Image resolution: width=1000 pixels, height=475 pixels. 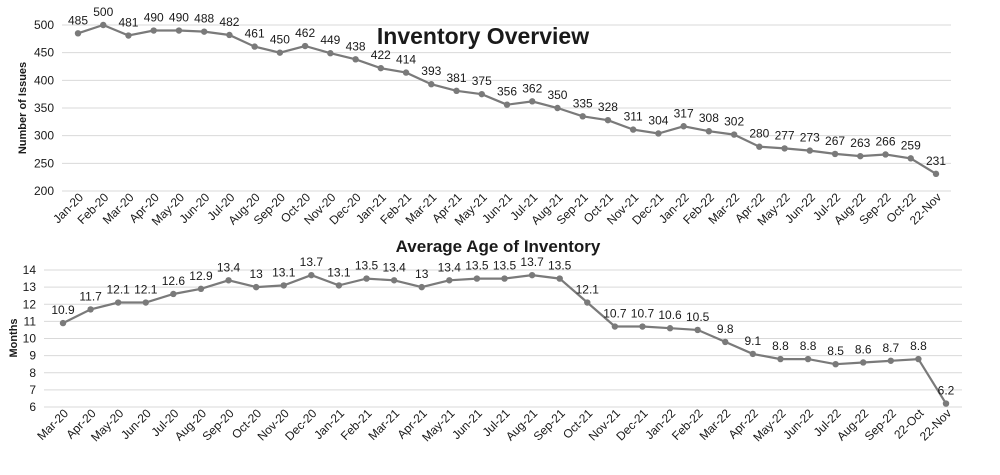 What do you see at coordinates (23, 108) in the screenshot?
I see `y-axis-label: Number of Issues` at bounding box center [23, 108].